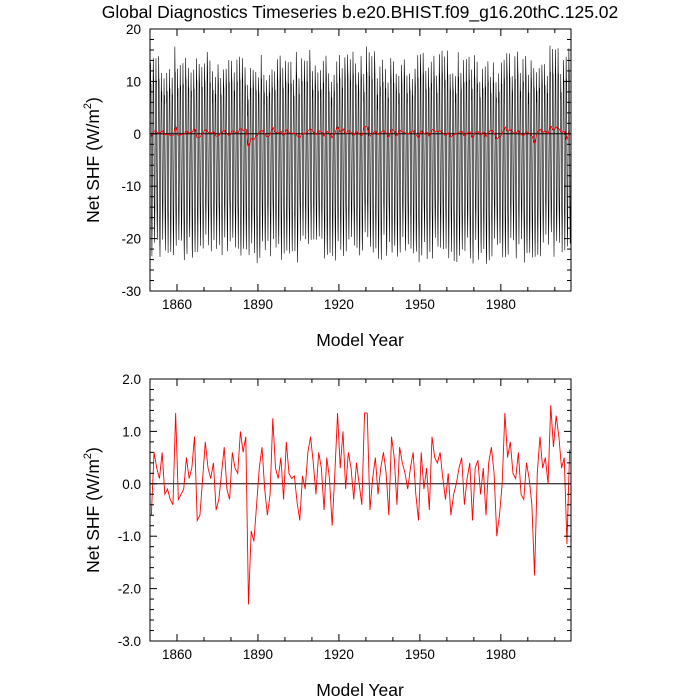  I want to click on y-tick-label: 2.0, so click(131, 379).